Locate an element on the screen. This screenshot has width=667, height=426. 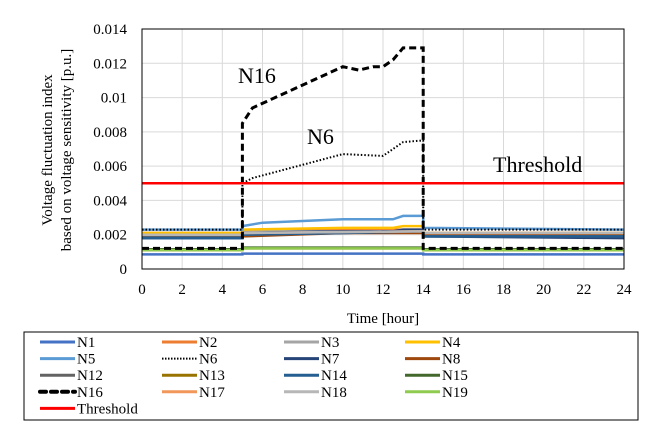
annotation-n6: N6 is located at coordinates (320, 136).